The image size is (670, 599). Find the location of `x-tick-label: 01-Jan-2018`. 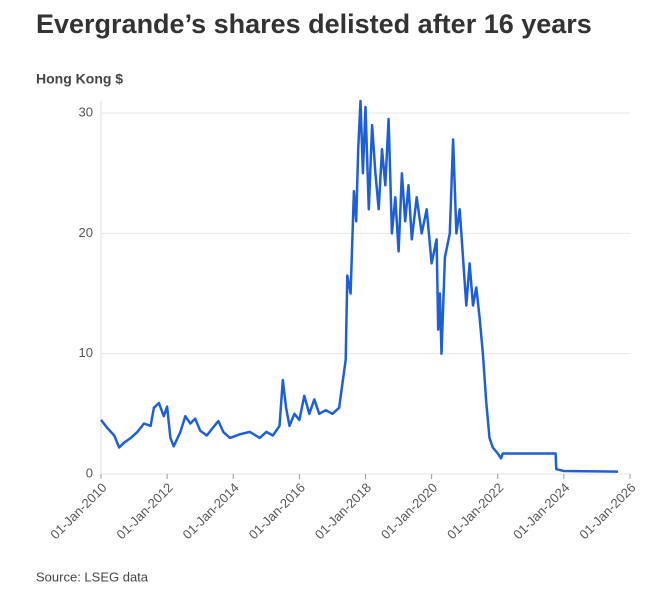

x-tick-label: 01-Jan-2018 is located at coordinates (343, 511).